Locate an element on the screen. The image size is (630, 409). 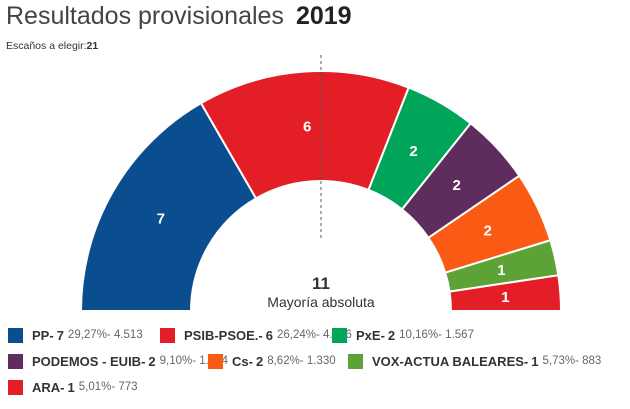
legend-item-vox-actua-baleares: VOX-ACTUA BALEARES -1 5,73%- 883 is located at coordinates (475, 361).